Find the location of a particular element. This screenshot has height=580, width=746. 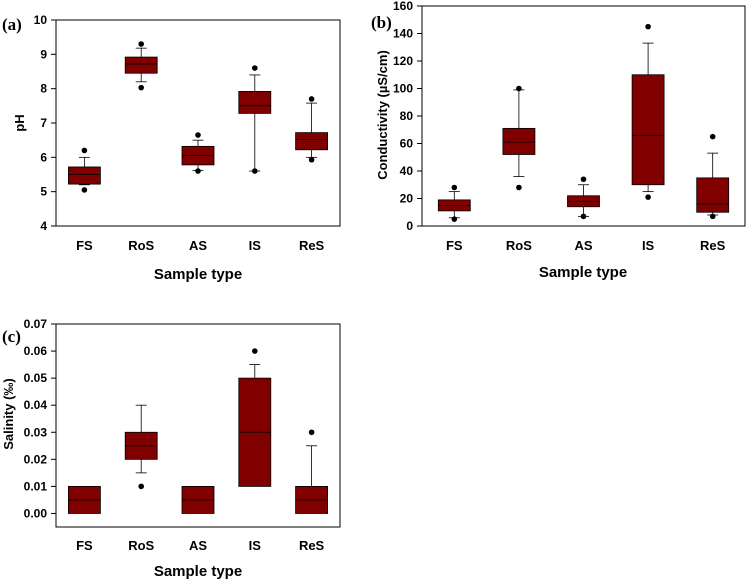

y-tick-label: 6 is located at coordinates (43, 157).